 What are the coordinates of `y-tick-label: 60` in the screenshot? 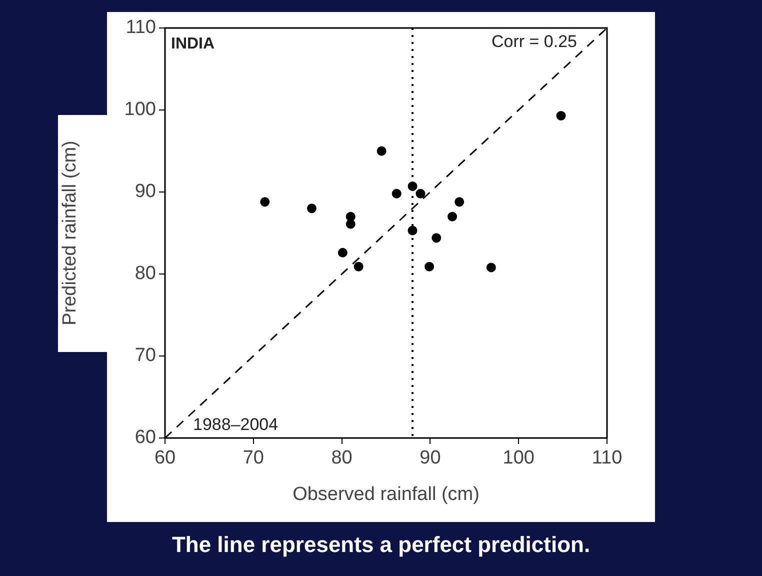 It's located at (145, 437).